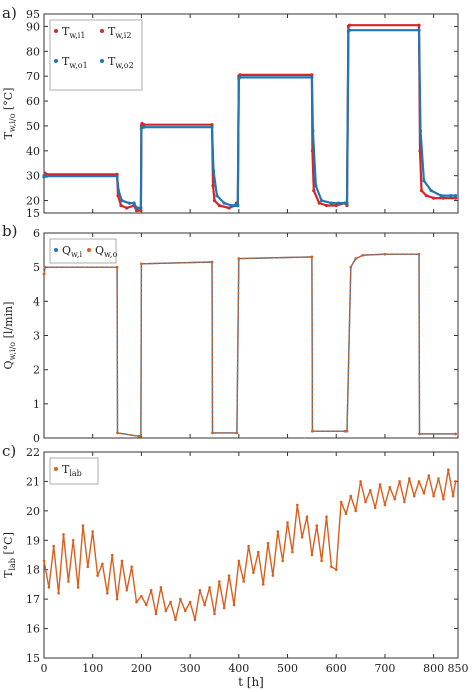  I want to click on y-tick-label: 15, so click(33, 213).